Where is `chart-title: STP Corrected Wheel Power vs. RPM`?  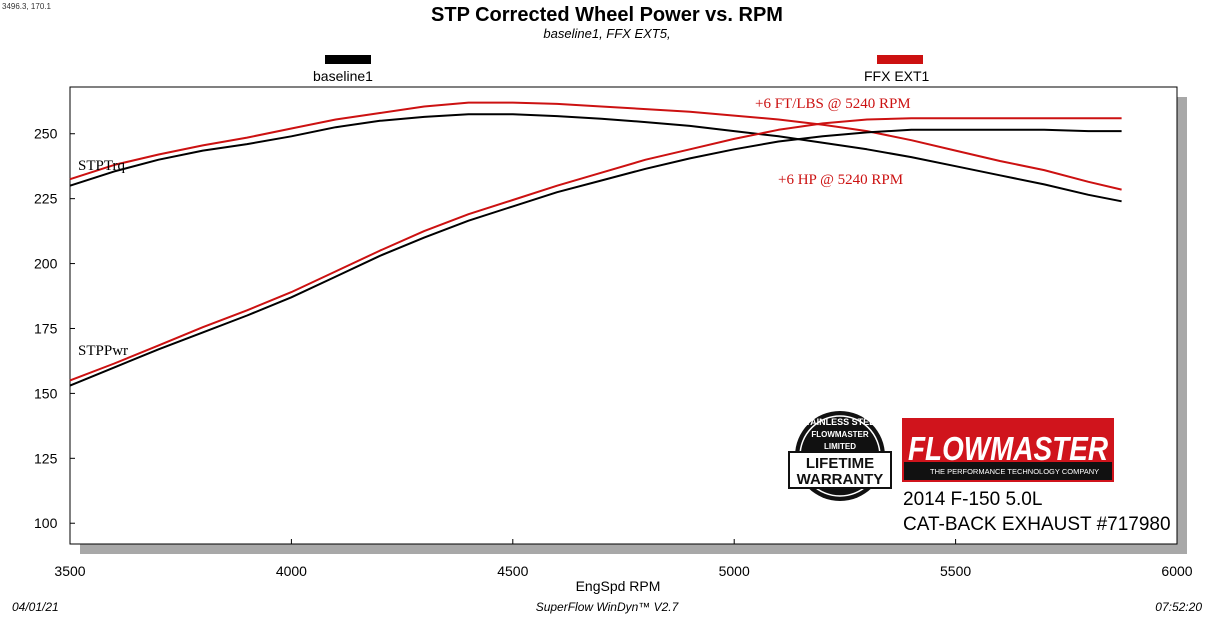 chart-title: STP Corrected Wheel Power vs. RPM is located at coordinates (607, 15).